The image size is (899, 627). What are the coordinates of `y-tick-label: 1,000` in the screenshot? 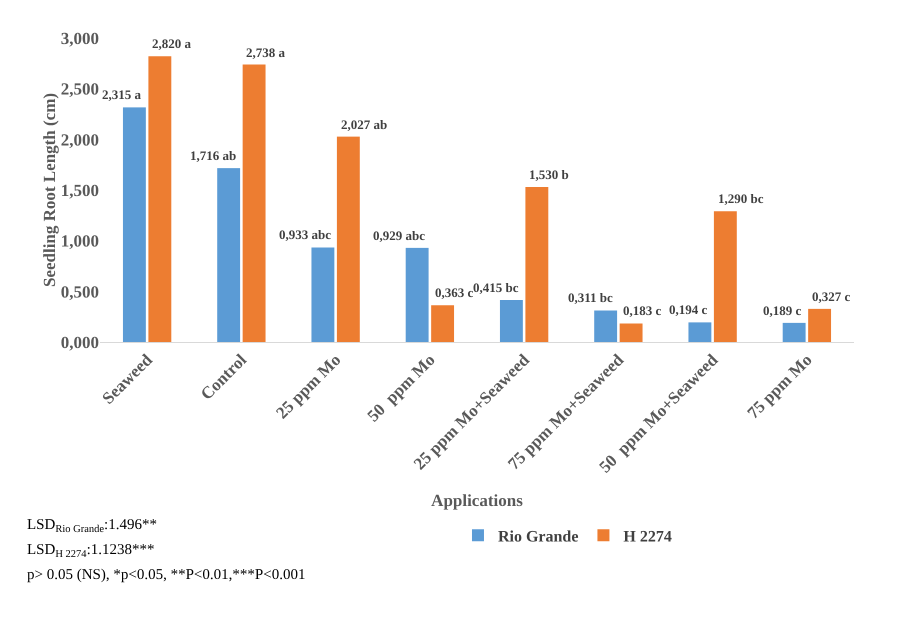 It's located at (79, 241).